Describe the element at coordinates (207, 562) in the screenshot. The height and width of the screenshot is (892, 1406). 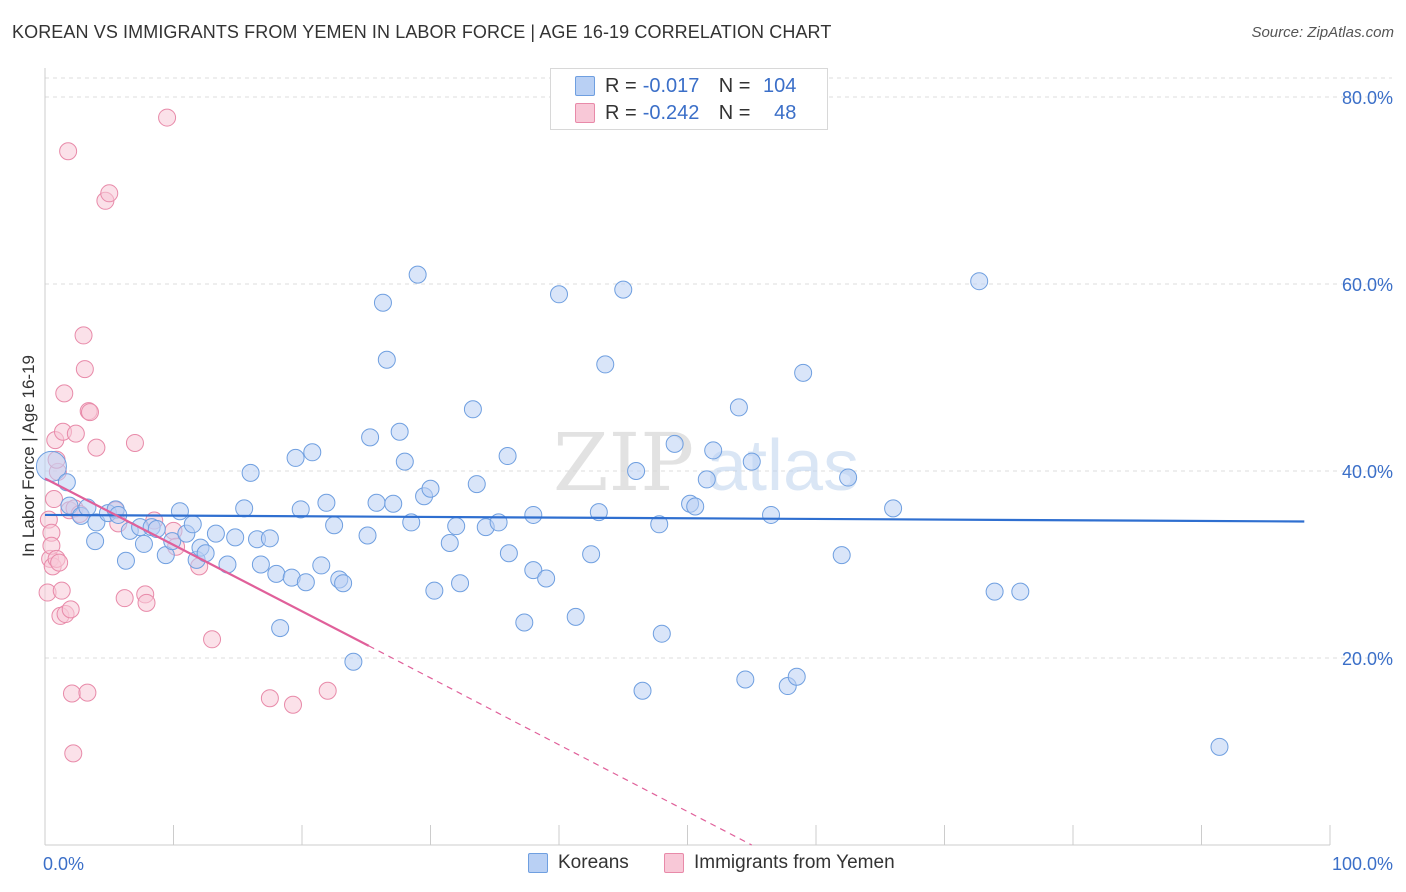
I see `yemen-trend-line` at that location.